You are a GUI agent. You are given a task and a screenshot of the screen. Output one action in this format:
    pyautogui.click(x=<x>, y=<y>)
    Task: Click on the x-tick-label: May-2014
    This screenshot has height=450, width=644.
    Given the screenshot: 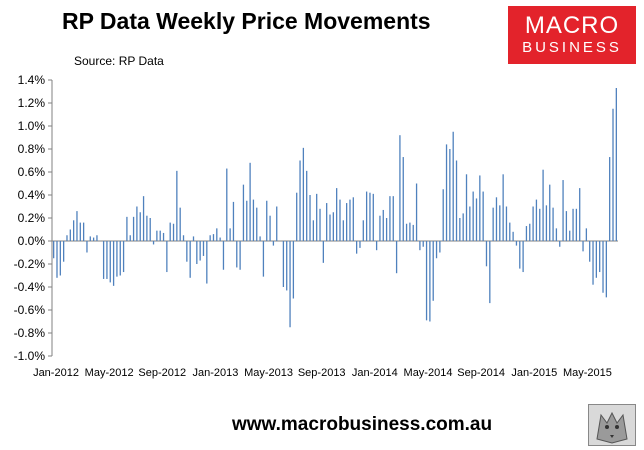 What is the action you would take?
    pyautogui.click(x=428, y=373)
    